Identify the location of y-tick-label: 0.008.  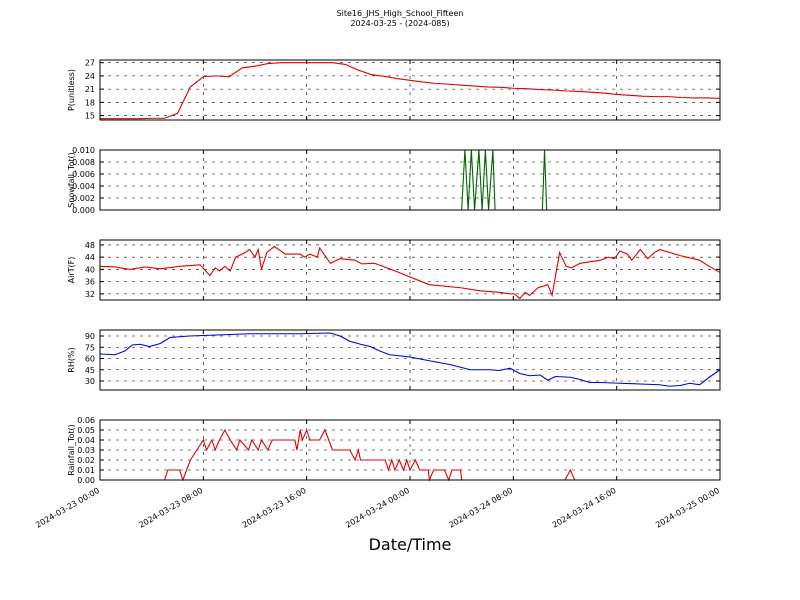
(83, 162).